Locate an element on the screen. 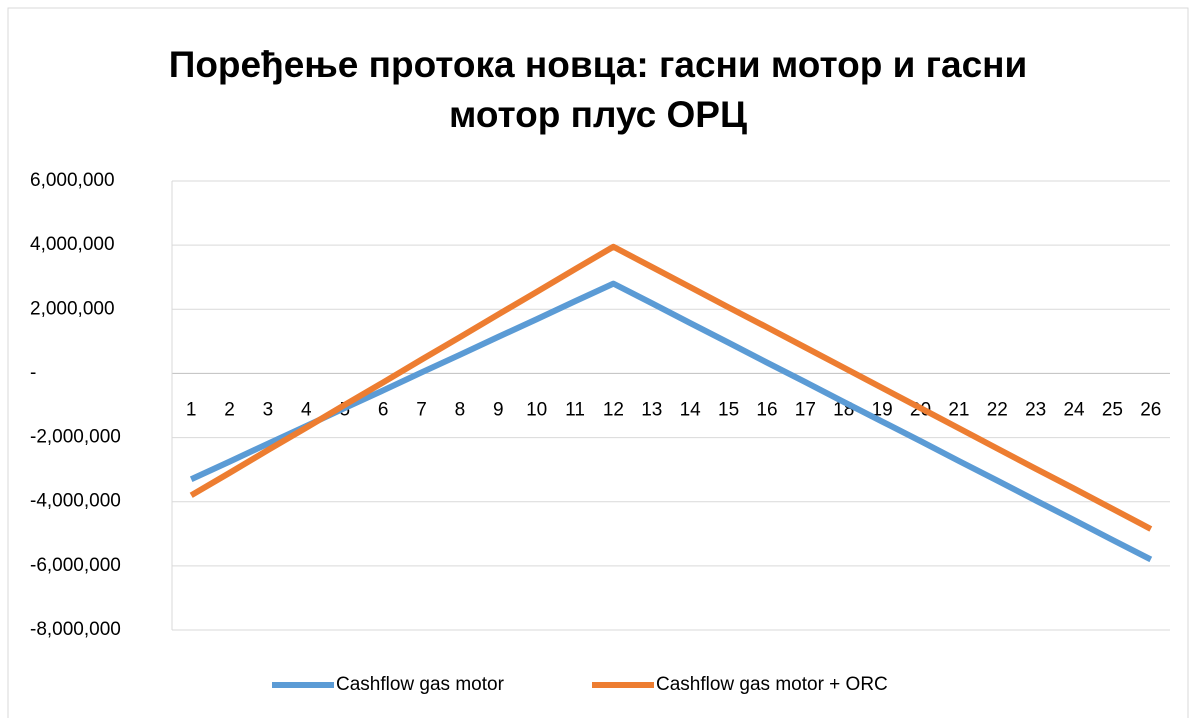 The width and height of the screenshot is (1196, 718). x-tick-label: 22 is located at coordinates (997, 409).